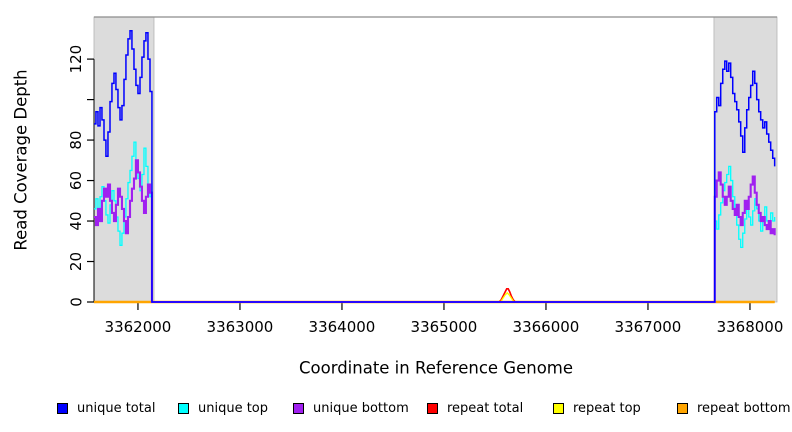 The height and width of the screenshot is (432, 792). Describe the element at coordinates (76, 220) in the screenshot. I see `y-tick-label: 40` at that location.